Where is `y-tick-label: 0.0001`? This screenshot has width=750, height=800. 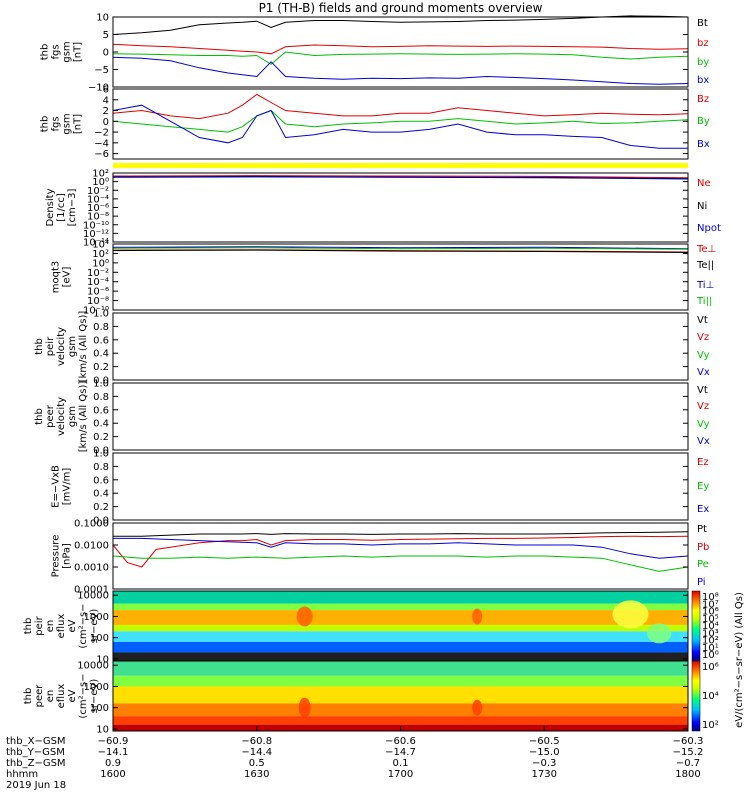
y-tick-label: 0.0001 is located at coordinates (91, 590).